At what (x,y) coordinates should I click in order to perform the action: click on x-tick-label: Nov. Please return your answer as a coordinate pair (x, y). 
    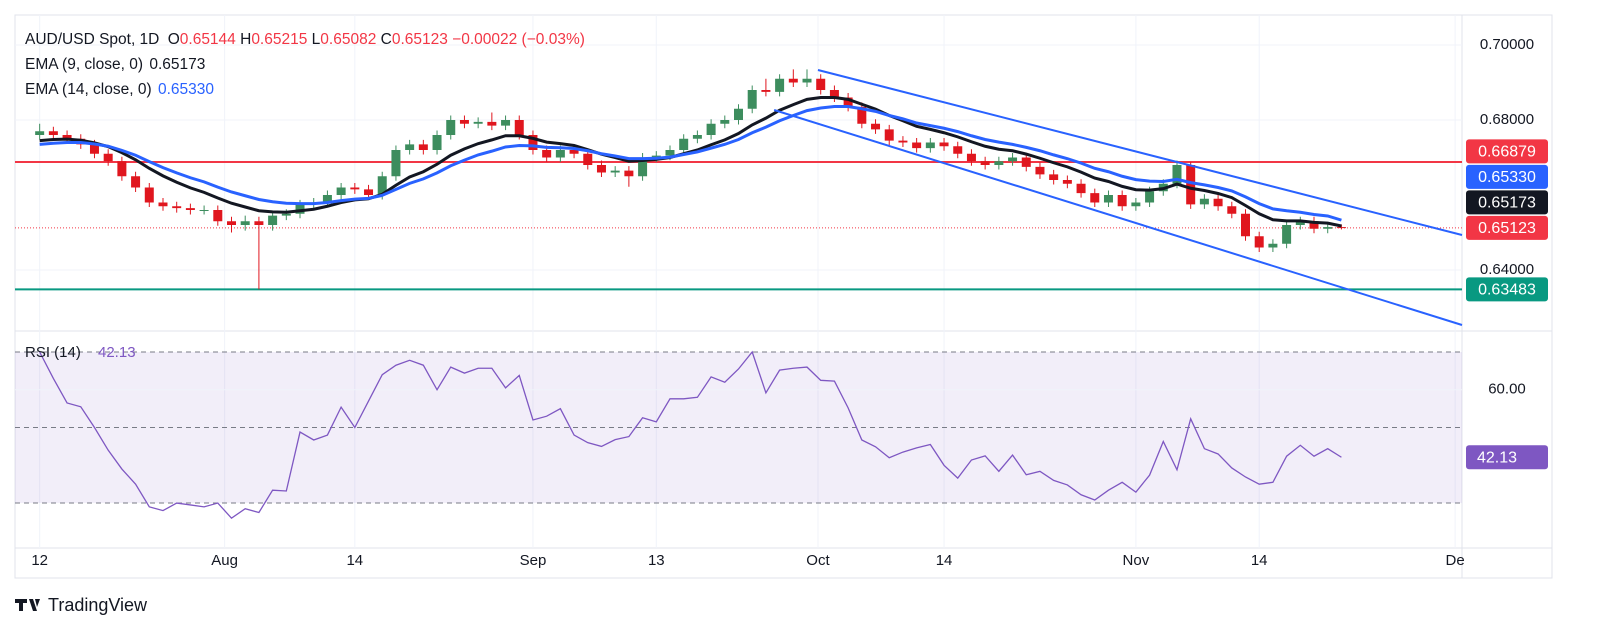
    Looking at the image, I should click on (1136, 560).